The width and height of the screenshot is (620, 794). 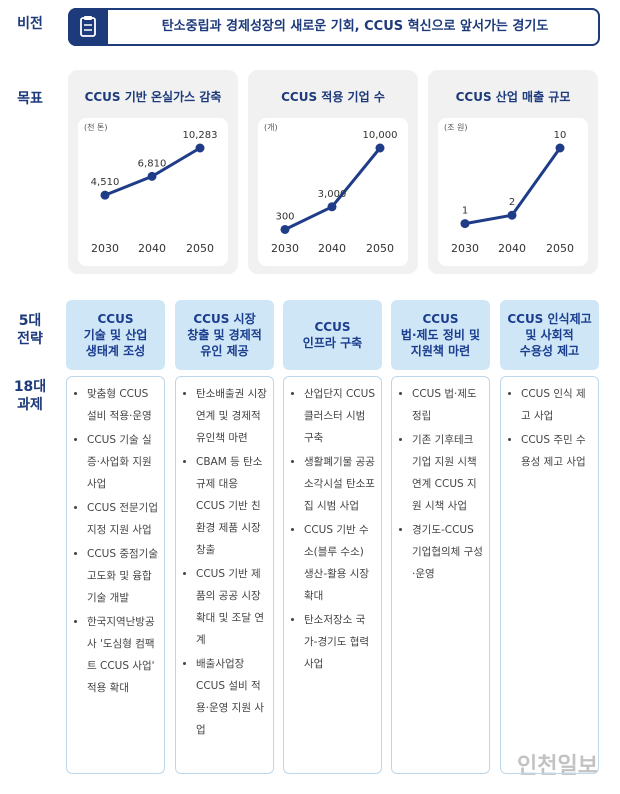 I want to click on task-item: CCUS 기반 수소(블루 수소) 생산-활용 시장 확대, so click(x=339, y=563).